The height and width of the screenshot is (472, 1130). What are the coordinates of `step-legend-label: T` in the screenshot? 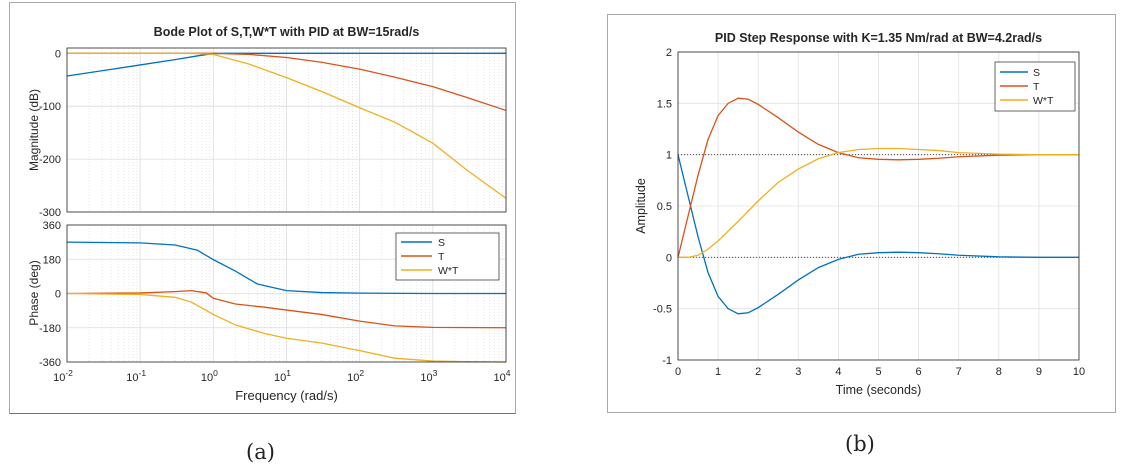 It's located at (1036, 87).